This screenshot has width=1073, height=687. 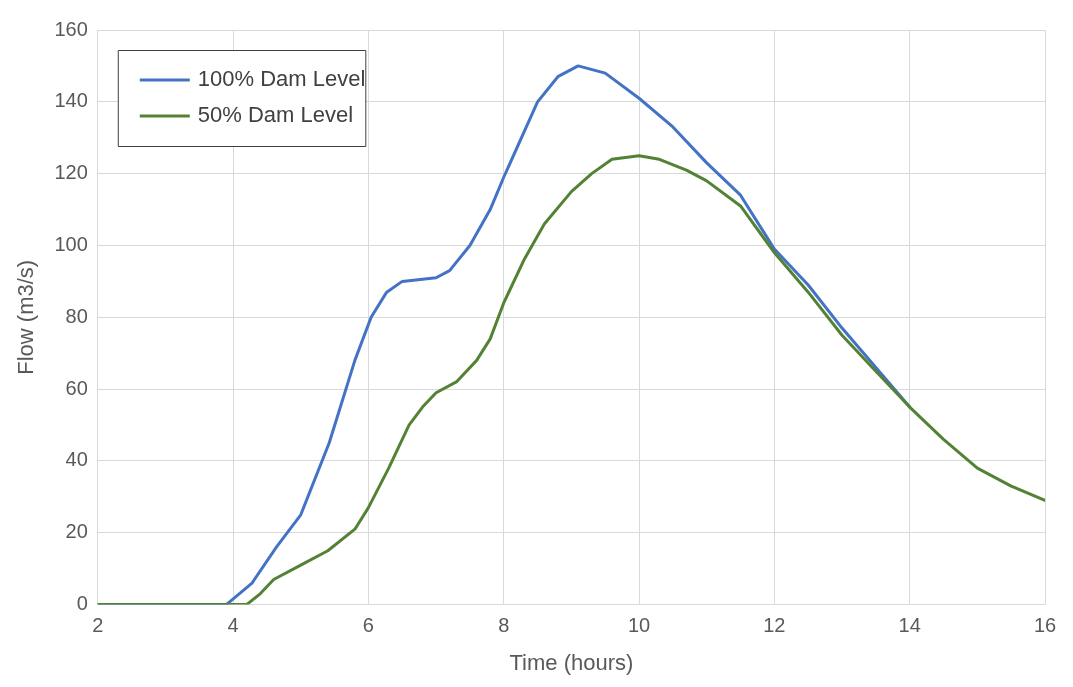 I want to click on legend-label: 50% Dam Level, so click(x=275, y=115).